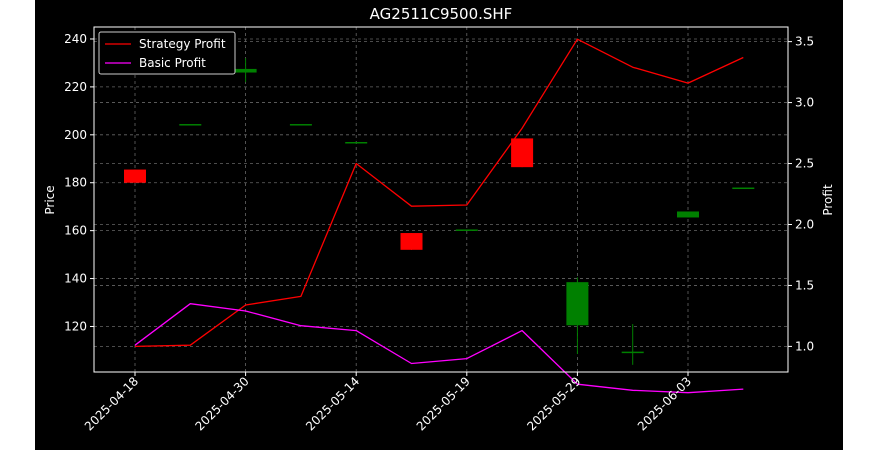 This screenshot has height=450, width=878. Describe the element at coordinates (111, 403) in the screenshot. I see `x-tick-label-0: 2025-04-18` at that location.